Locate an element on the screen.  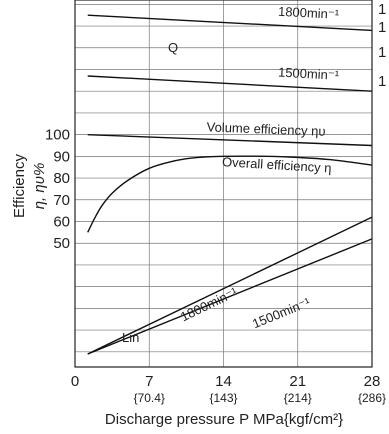
x-tick-label: 0 is located at coordinates (75, 381).